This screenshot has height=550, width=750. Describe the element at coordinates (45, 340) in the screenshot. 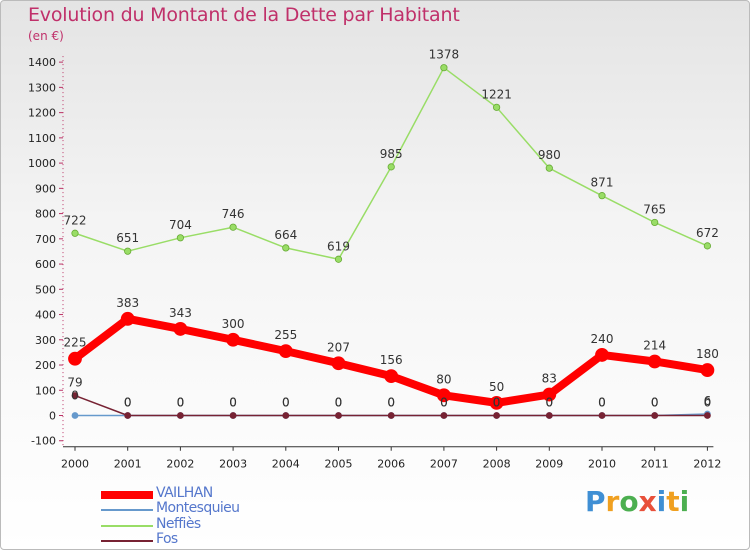

I see `y-tick-label: 300` at that location.